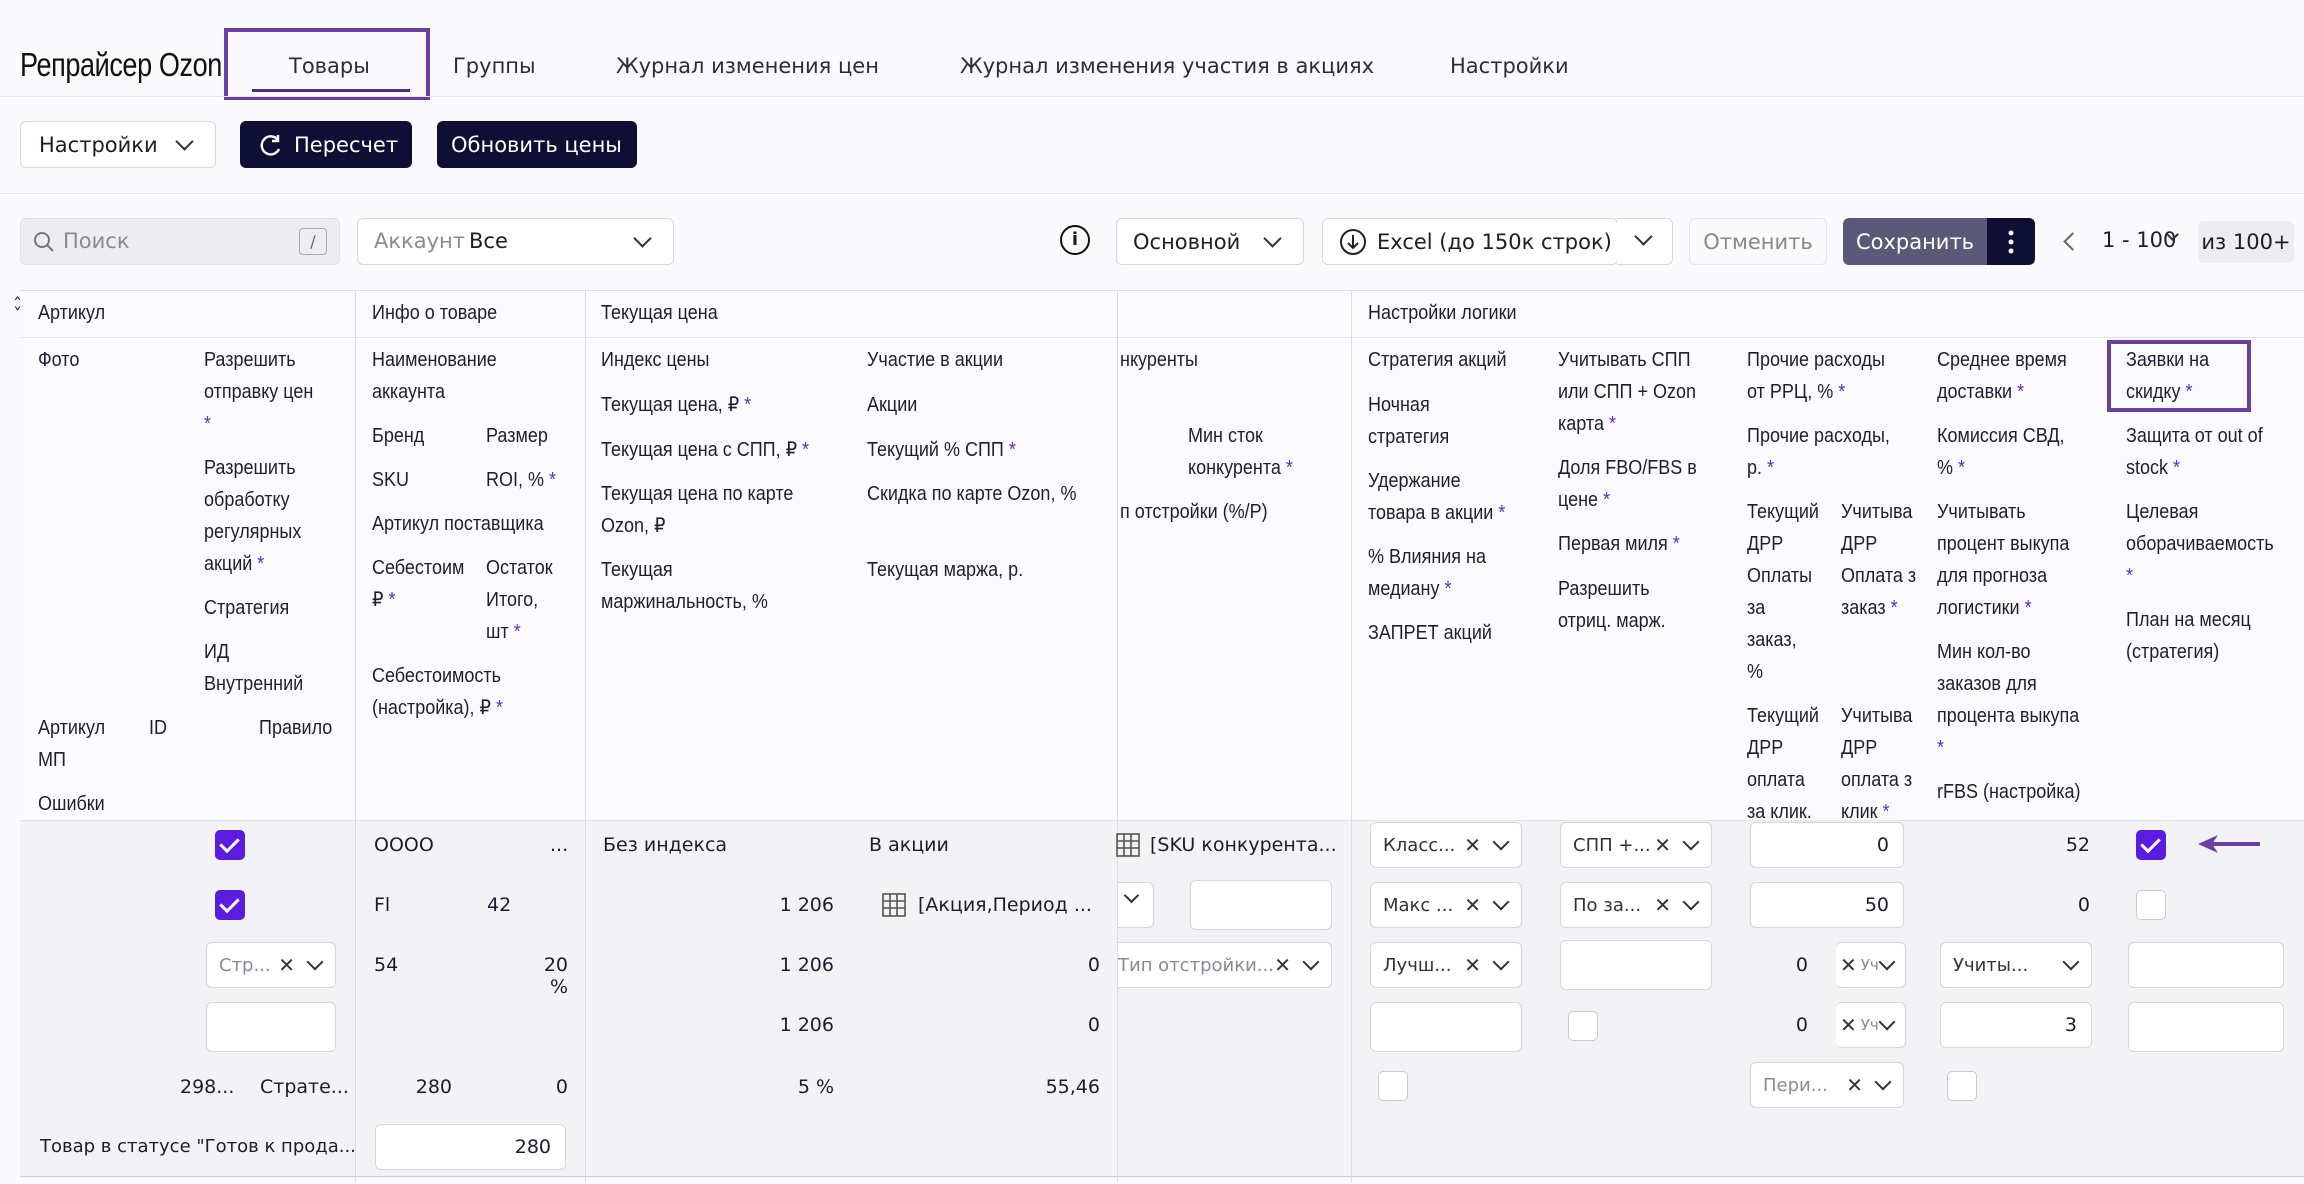  What do you see at coordinates (1194, 512) in the screenshot?
I see `header-tune-type: п отстройки (%/Р)` at bounding box center [1194, 512].